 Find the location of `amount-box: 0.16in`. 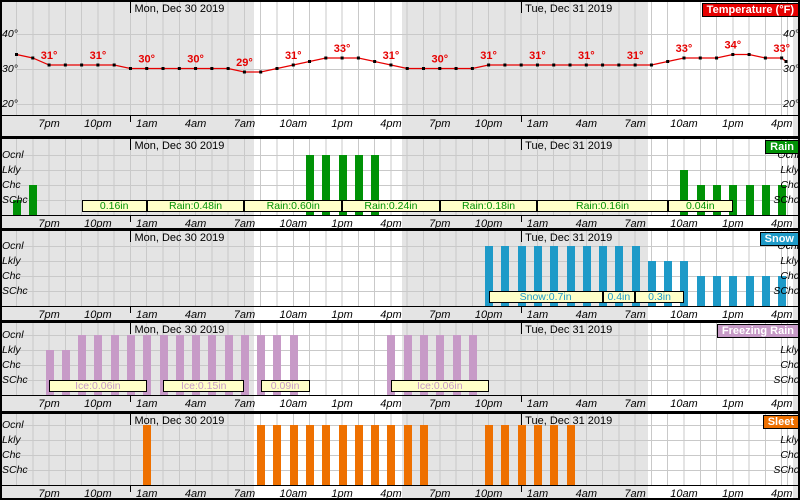

amount-box: 0.16in is located at coordinates (114, 206).